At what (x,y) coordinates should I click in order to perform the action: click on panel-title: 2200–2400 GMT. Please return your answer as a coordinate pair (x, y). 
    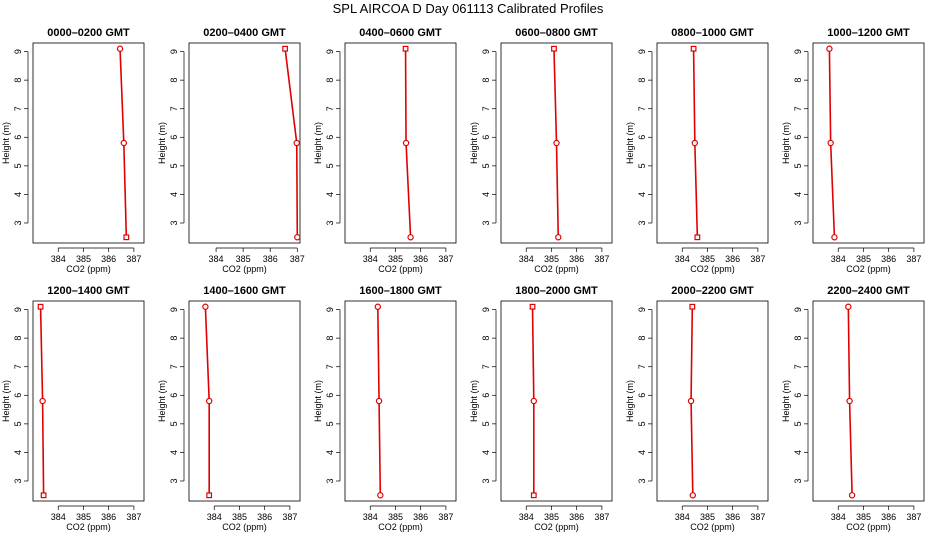
    Looking at the image, I should click on (868, 291).